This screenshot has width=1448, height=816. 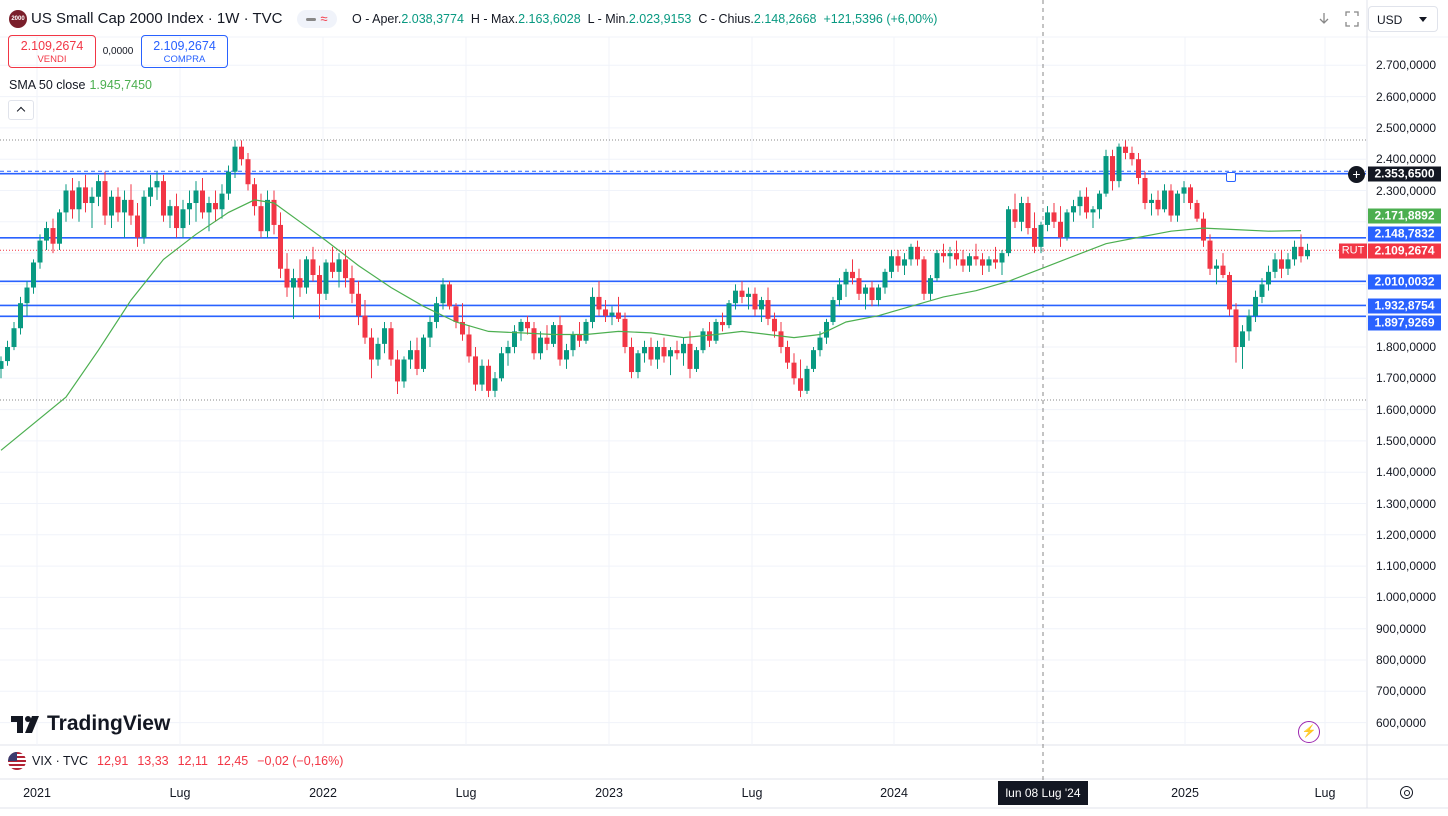 I want to click on price-tick: 1.800,0000, so click(x=1406, y=347).